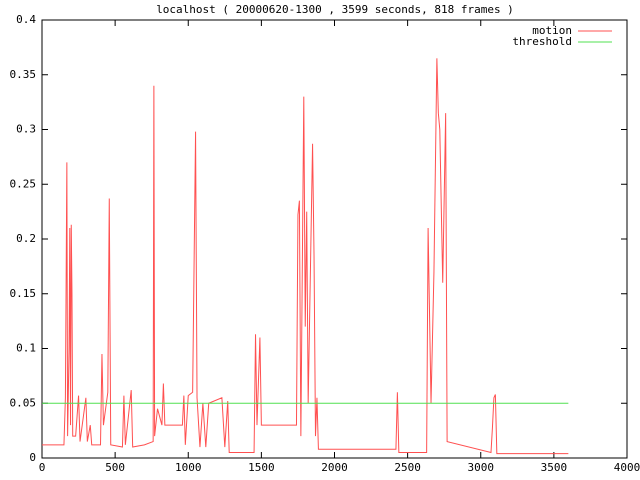 The width and height of the screenshot is (640, 480). Describe the element at coordinates (542, 41) in the screenshot. I see `legend-label: threshold` at that location.